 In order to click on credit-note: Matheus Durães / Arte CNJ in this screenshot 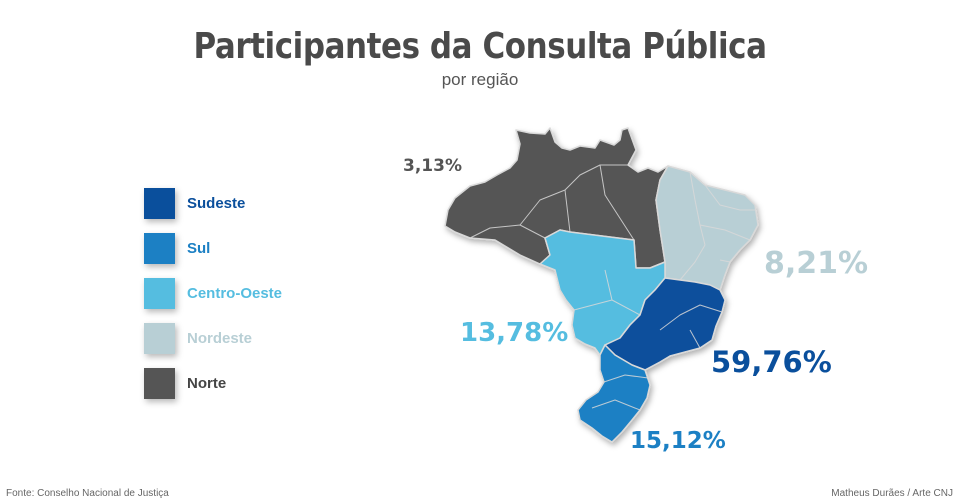, I will do `click(892, 493)`.